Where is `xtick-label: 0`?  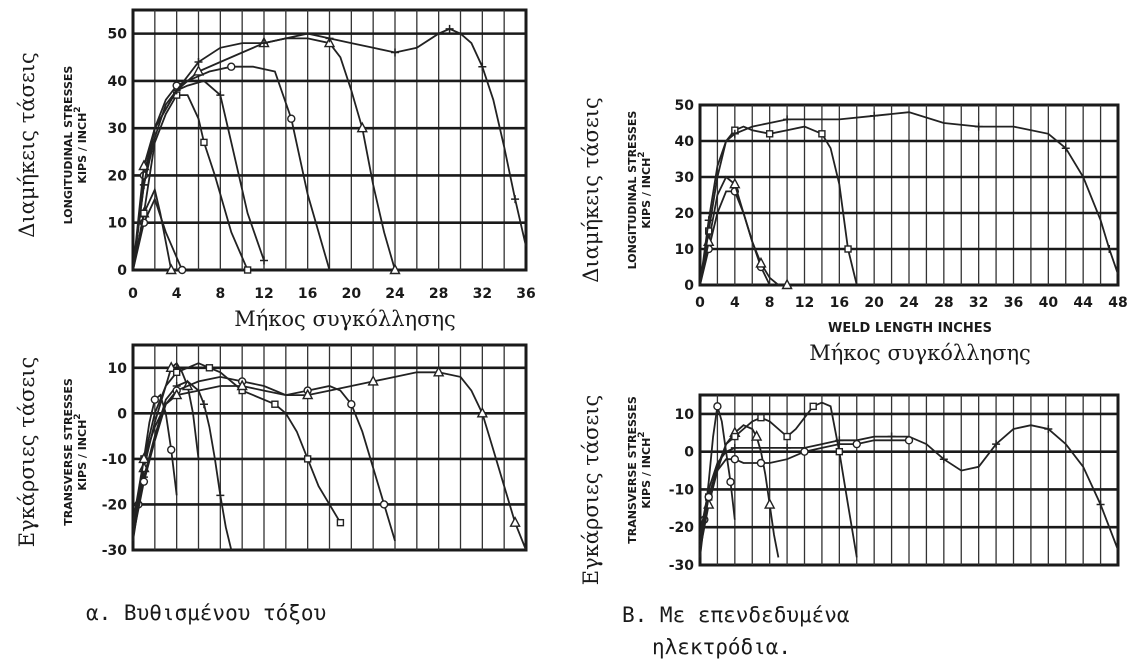 xtick-label: 0 is located at coordinates (133, 294).